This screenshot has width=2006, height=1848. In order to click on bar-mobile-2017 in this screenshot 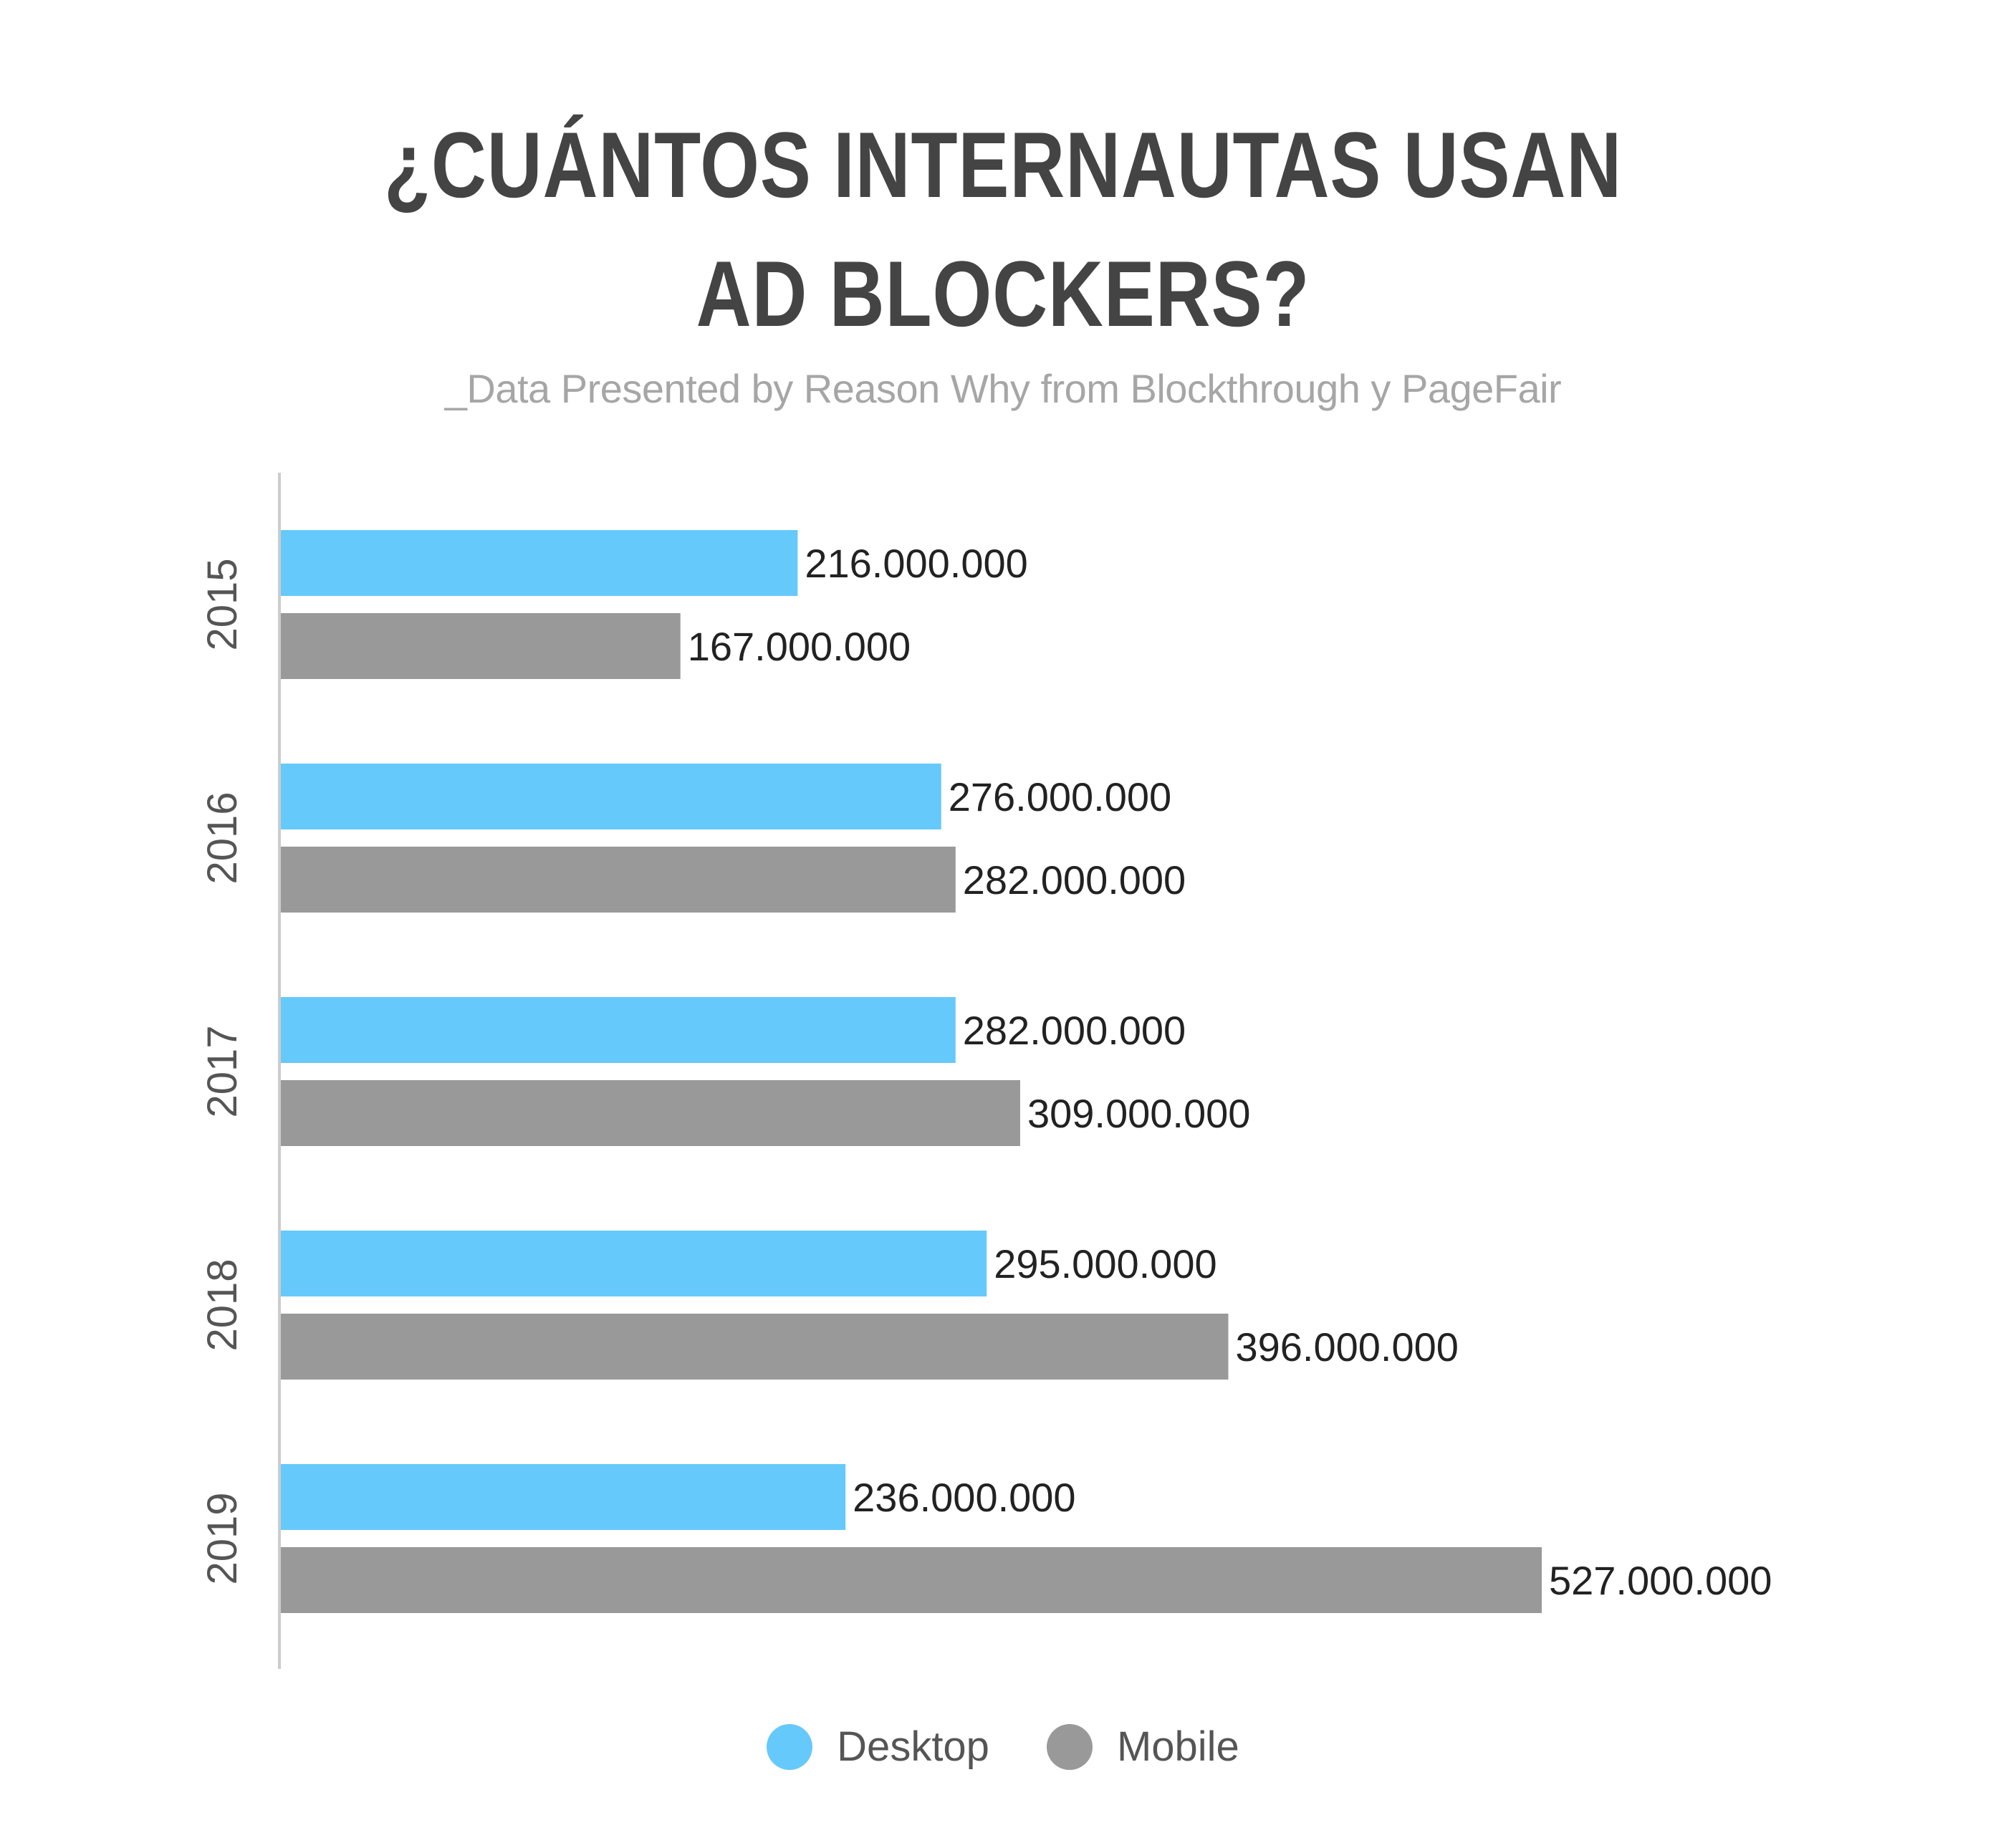, I will do `click(650, 1113)`.